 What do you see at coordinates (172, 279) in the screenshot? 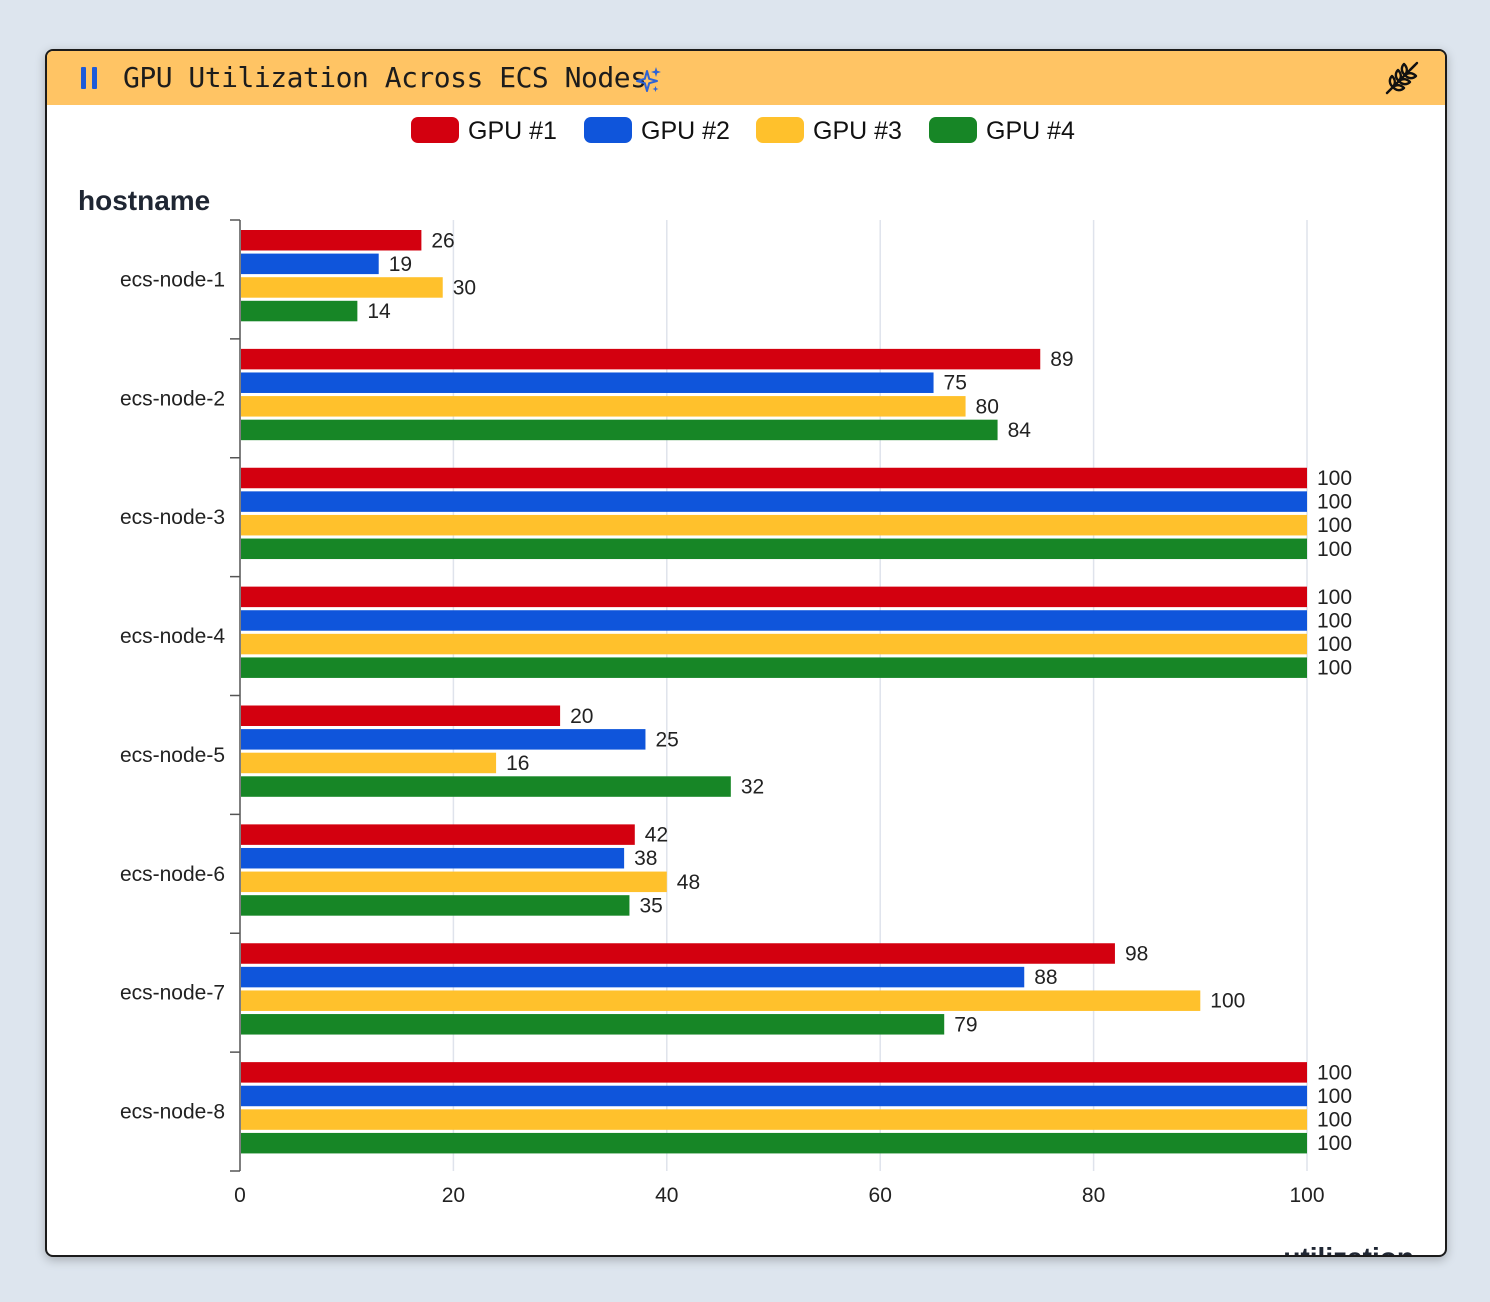
I see `y-tick-label: ecs-node-1` at bounding box center [172, 279].